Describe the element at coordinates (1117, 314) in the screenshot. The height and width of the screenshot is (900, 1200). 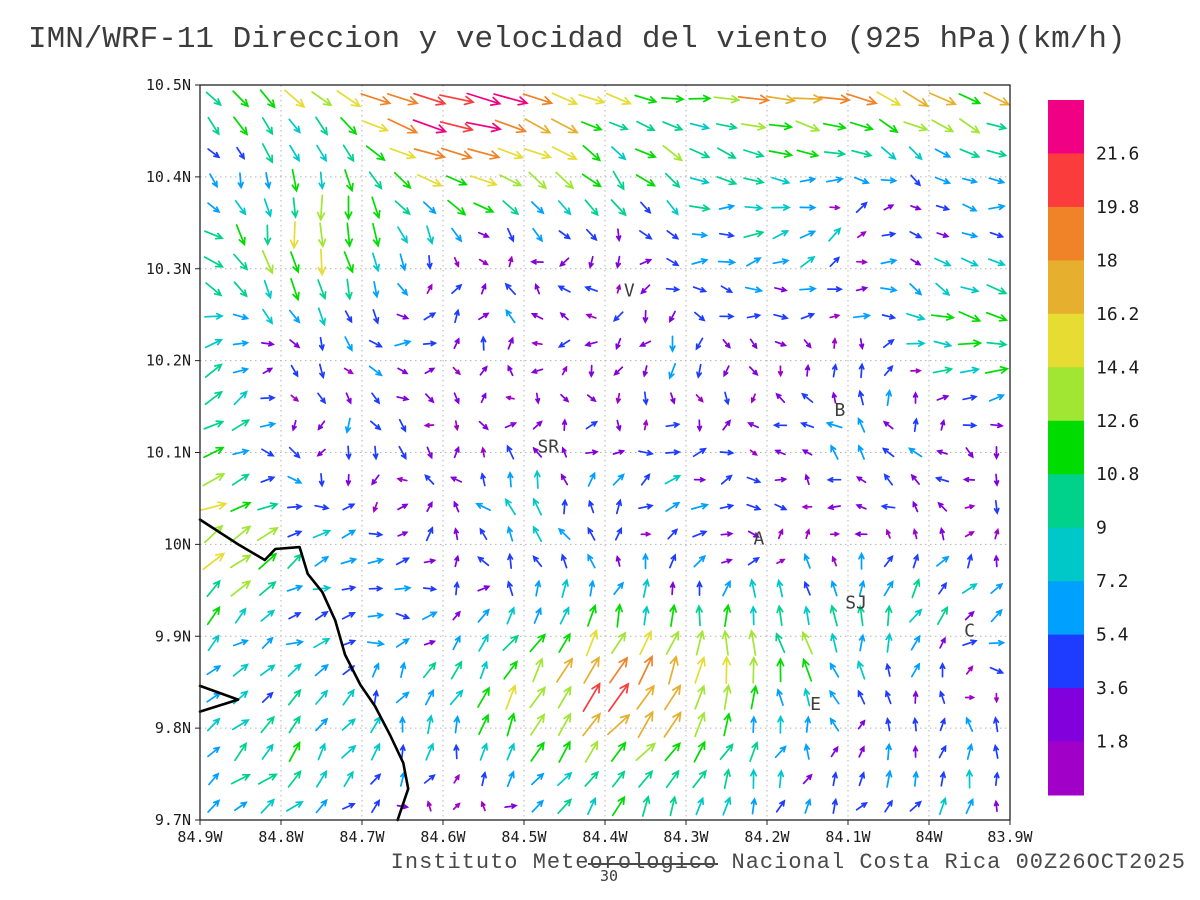
I see `colorbar-tick-label: 16.2` at that location.